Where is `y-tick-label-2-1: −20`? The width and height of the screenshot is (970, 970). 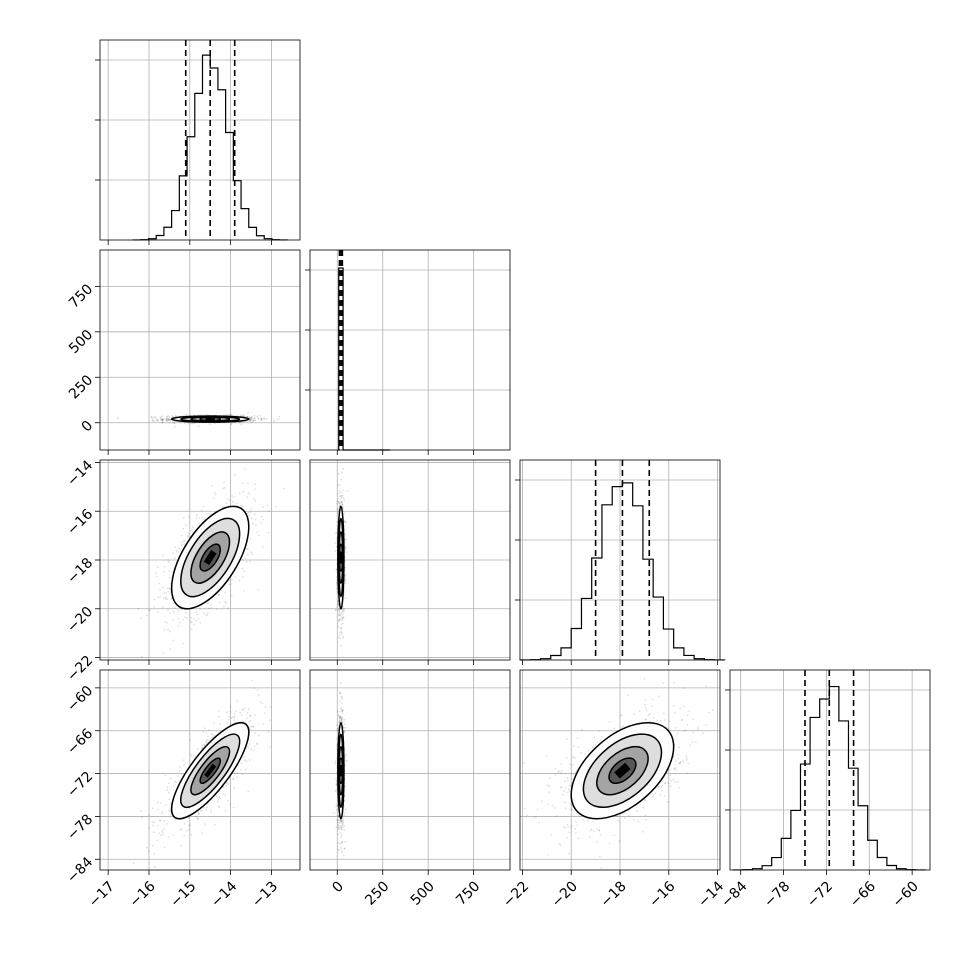
y-tick-label-2-1: −20 is located at coordinates (80, 620).